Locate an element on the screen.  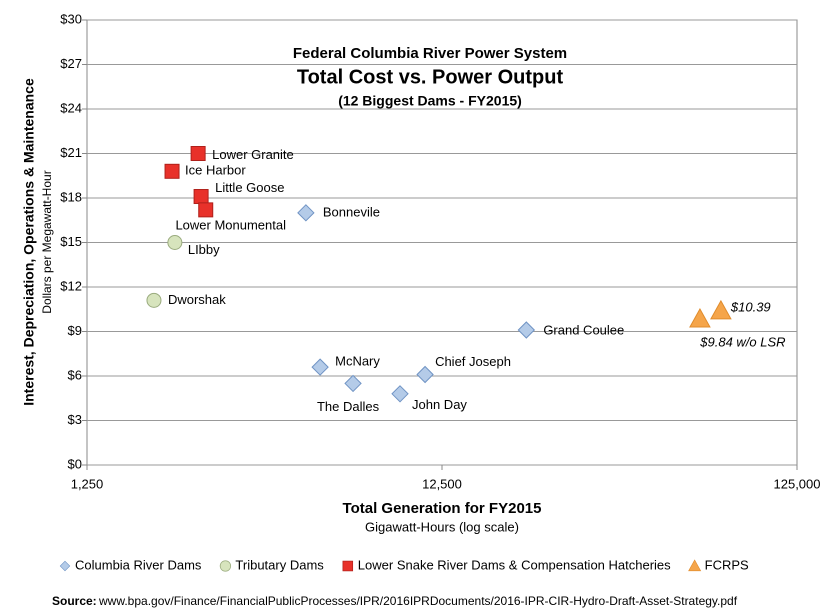
point-label: John Day is located at coordinates (439, 404).